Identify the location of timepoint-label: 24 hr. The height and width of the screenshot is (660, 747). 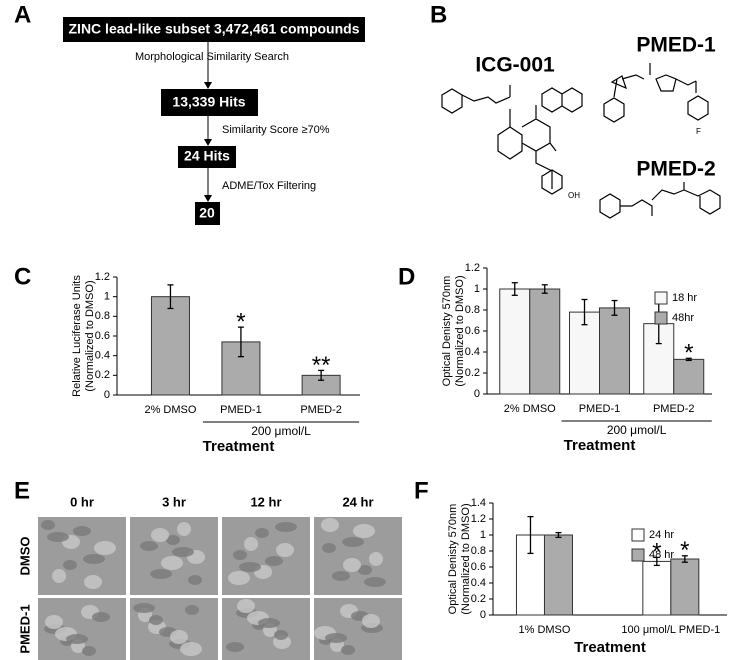
(357, 501).